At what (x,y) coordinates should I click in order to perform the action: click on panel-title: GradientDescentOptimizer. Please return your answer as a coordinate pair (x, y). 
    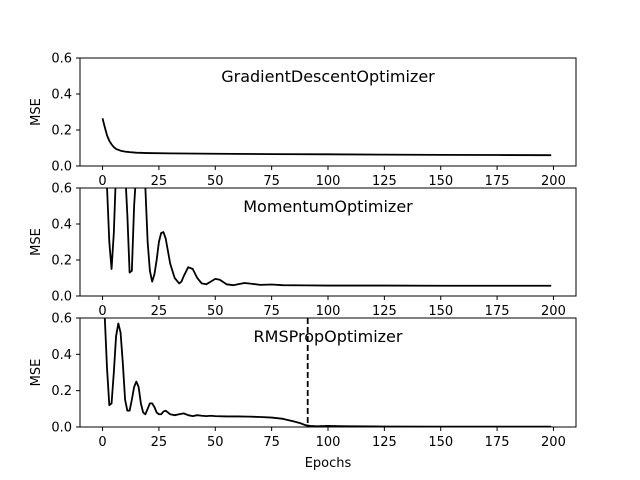
    Looking at the image, I should click on (328, 76).